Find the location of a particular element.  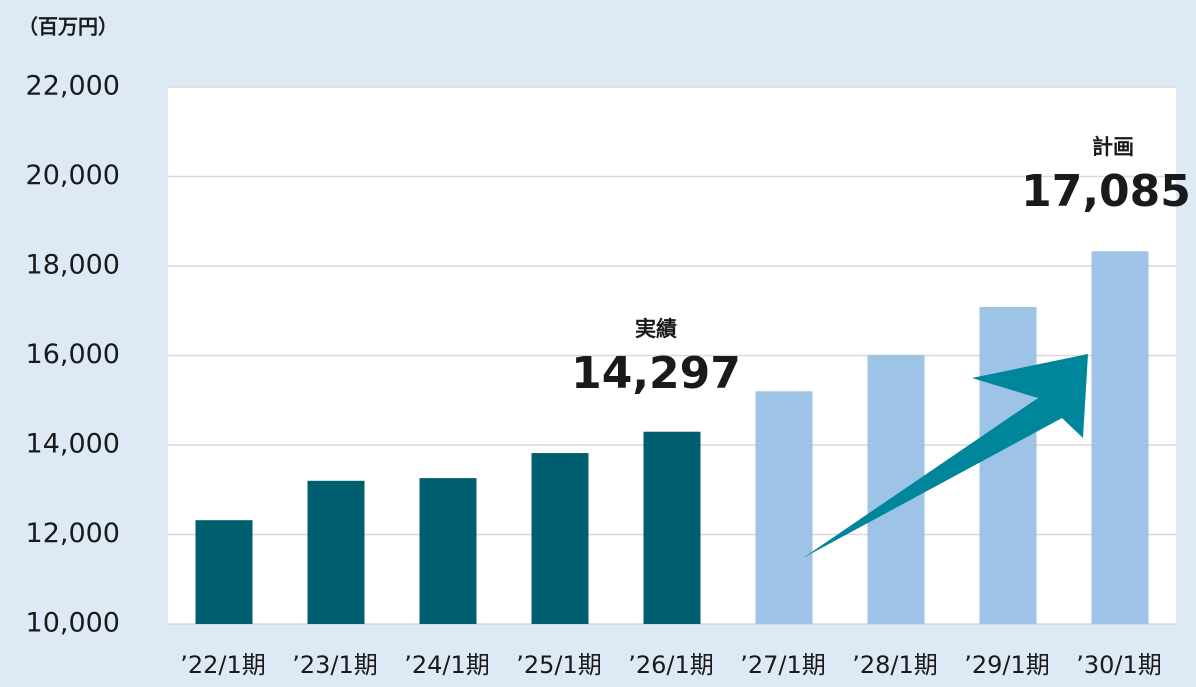

x-tick-label: ’22/1期 is located at coordinates (223, 665).